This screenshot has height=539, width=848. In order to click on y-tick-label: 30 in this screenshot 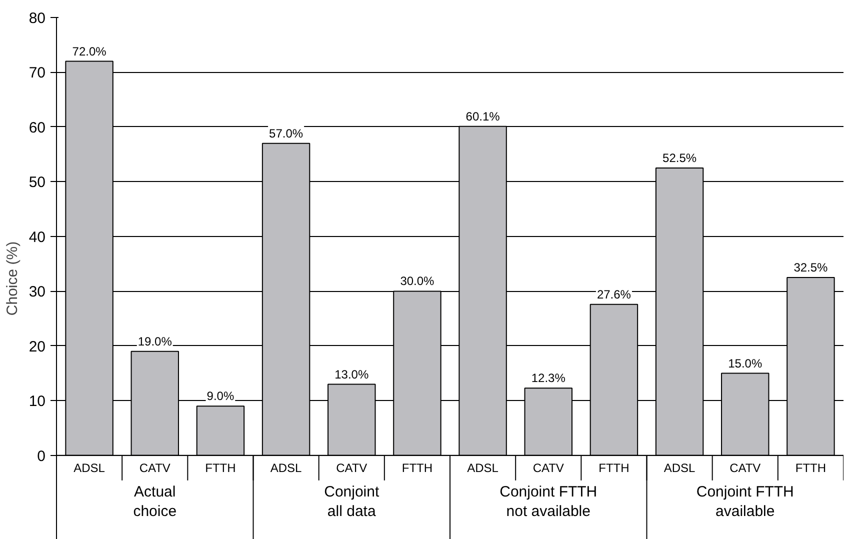, I will do `click(37, 292)`.